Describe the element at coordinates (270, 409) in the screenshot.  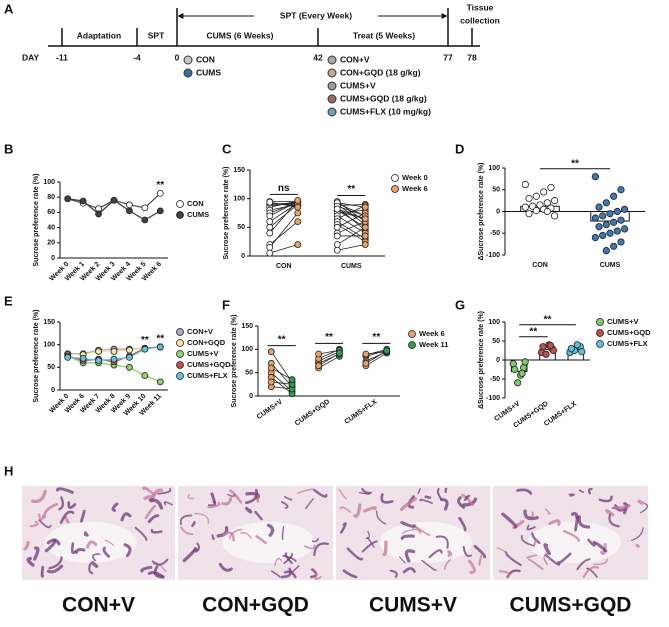
I see `x-tick-label: CUMS+V` at that location.